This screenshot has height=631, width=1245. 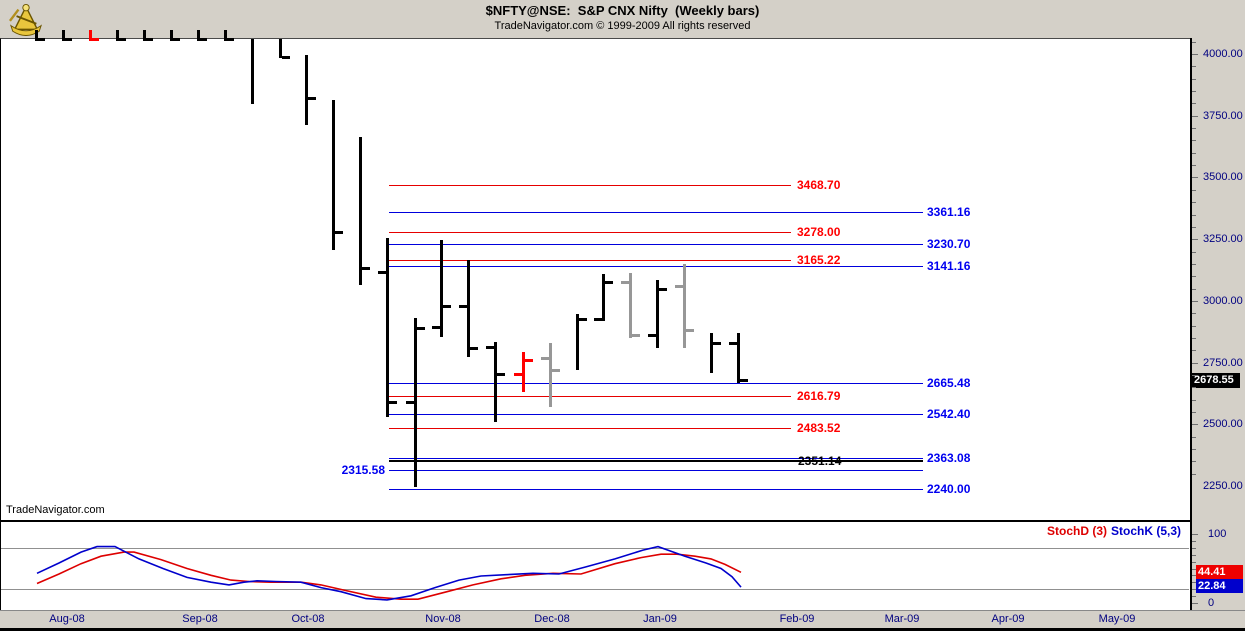 What do you see at coordinates (819, 232) in the screenshot?
I see `level-label: 3278.00` at bounding box center [819, 232].